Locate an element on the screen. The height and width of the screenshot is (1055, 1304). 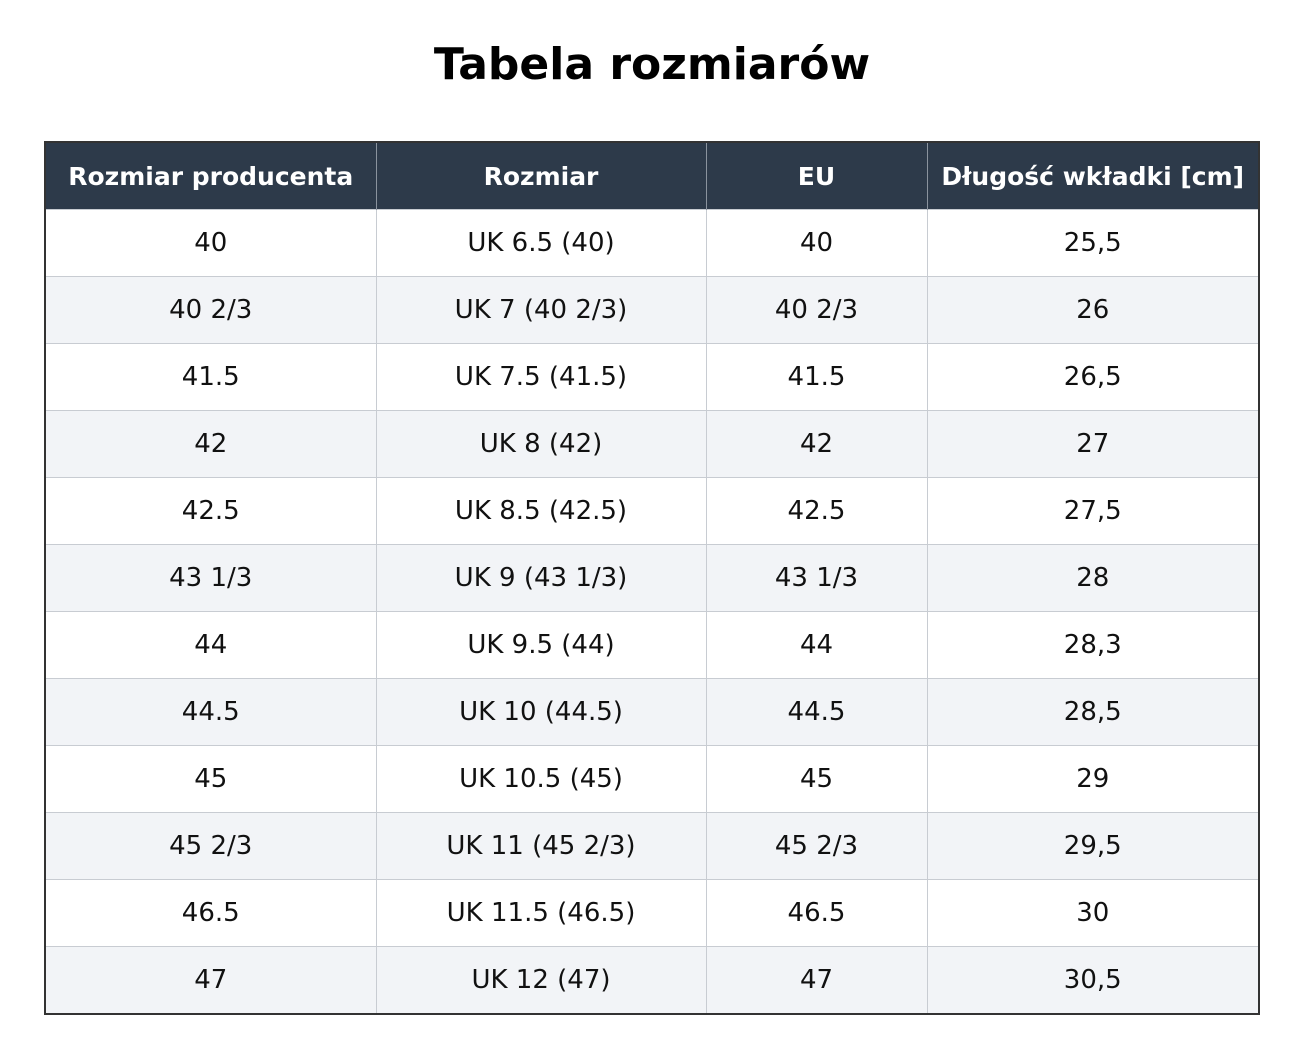
table-cell: UK 10.5 (45) is located at coordinates (541, 779).